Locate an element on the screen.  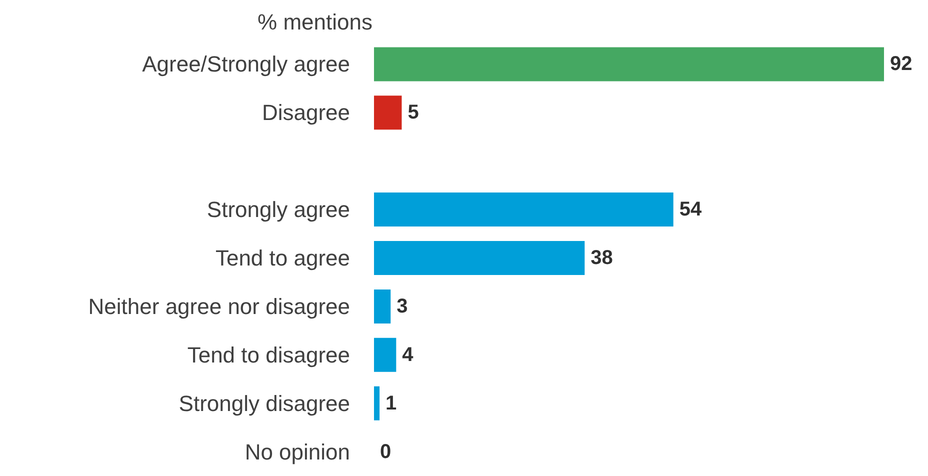
y-tick-label: Tend to disagree is located at coordinates (268, 355).